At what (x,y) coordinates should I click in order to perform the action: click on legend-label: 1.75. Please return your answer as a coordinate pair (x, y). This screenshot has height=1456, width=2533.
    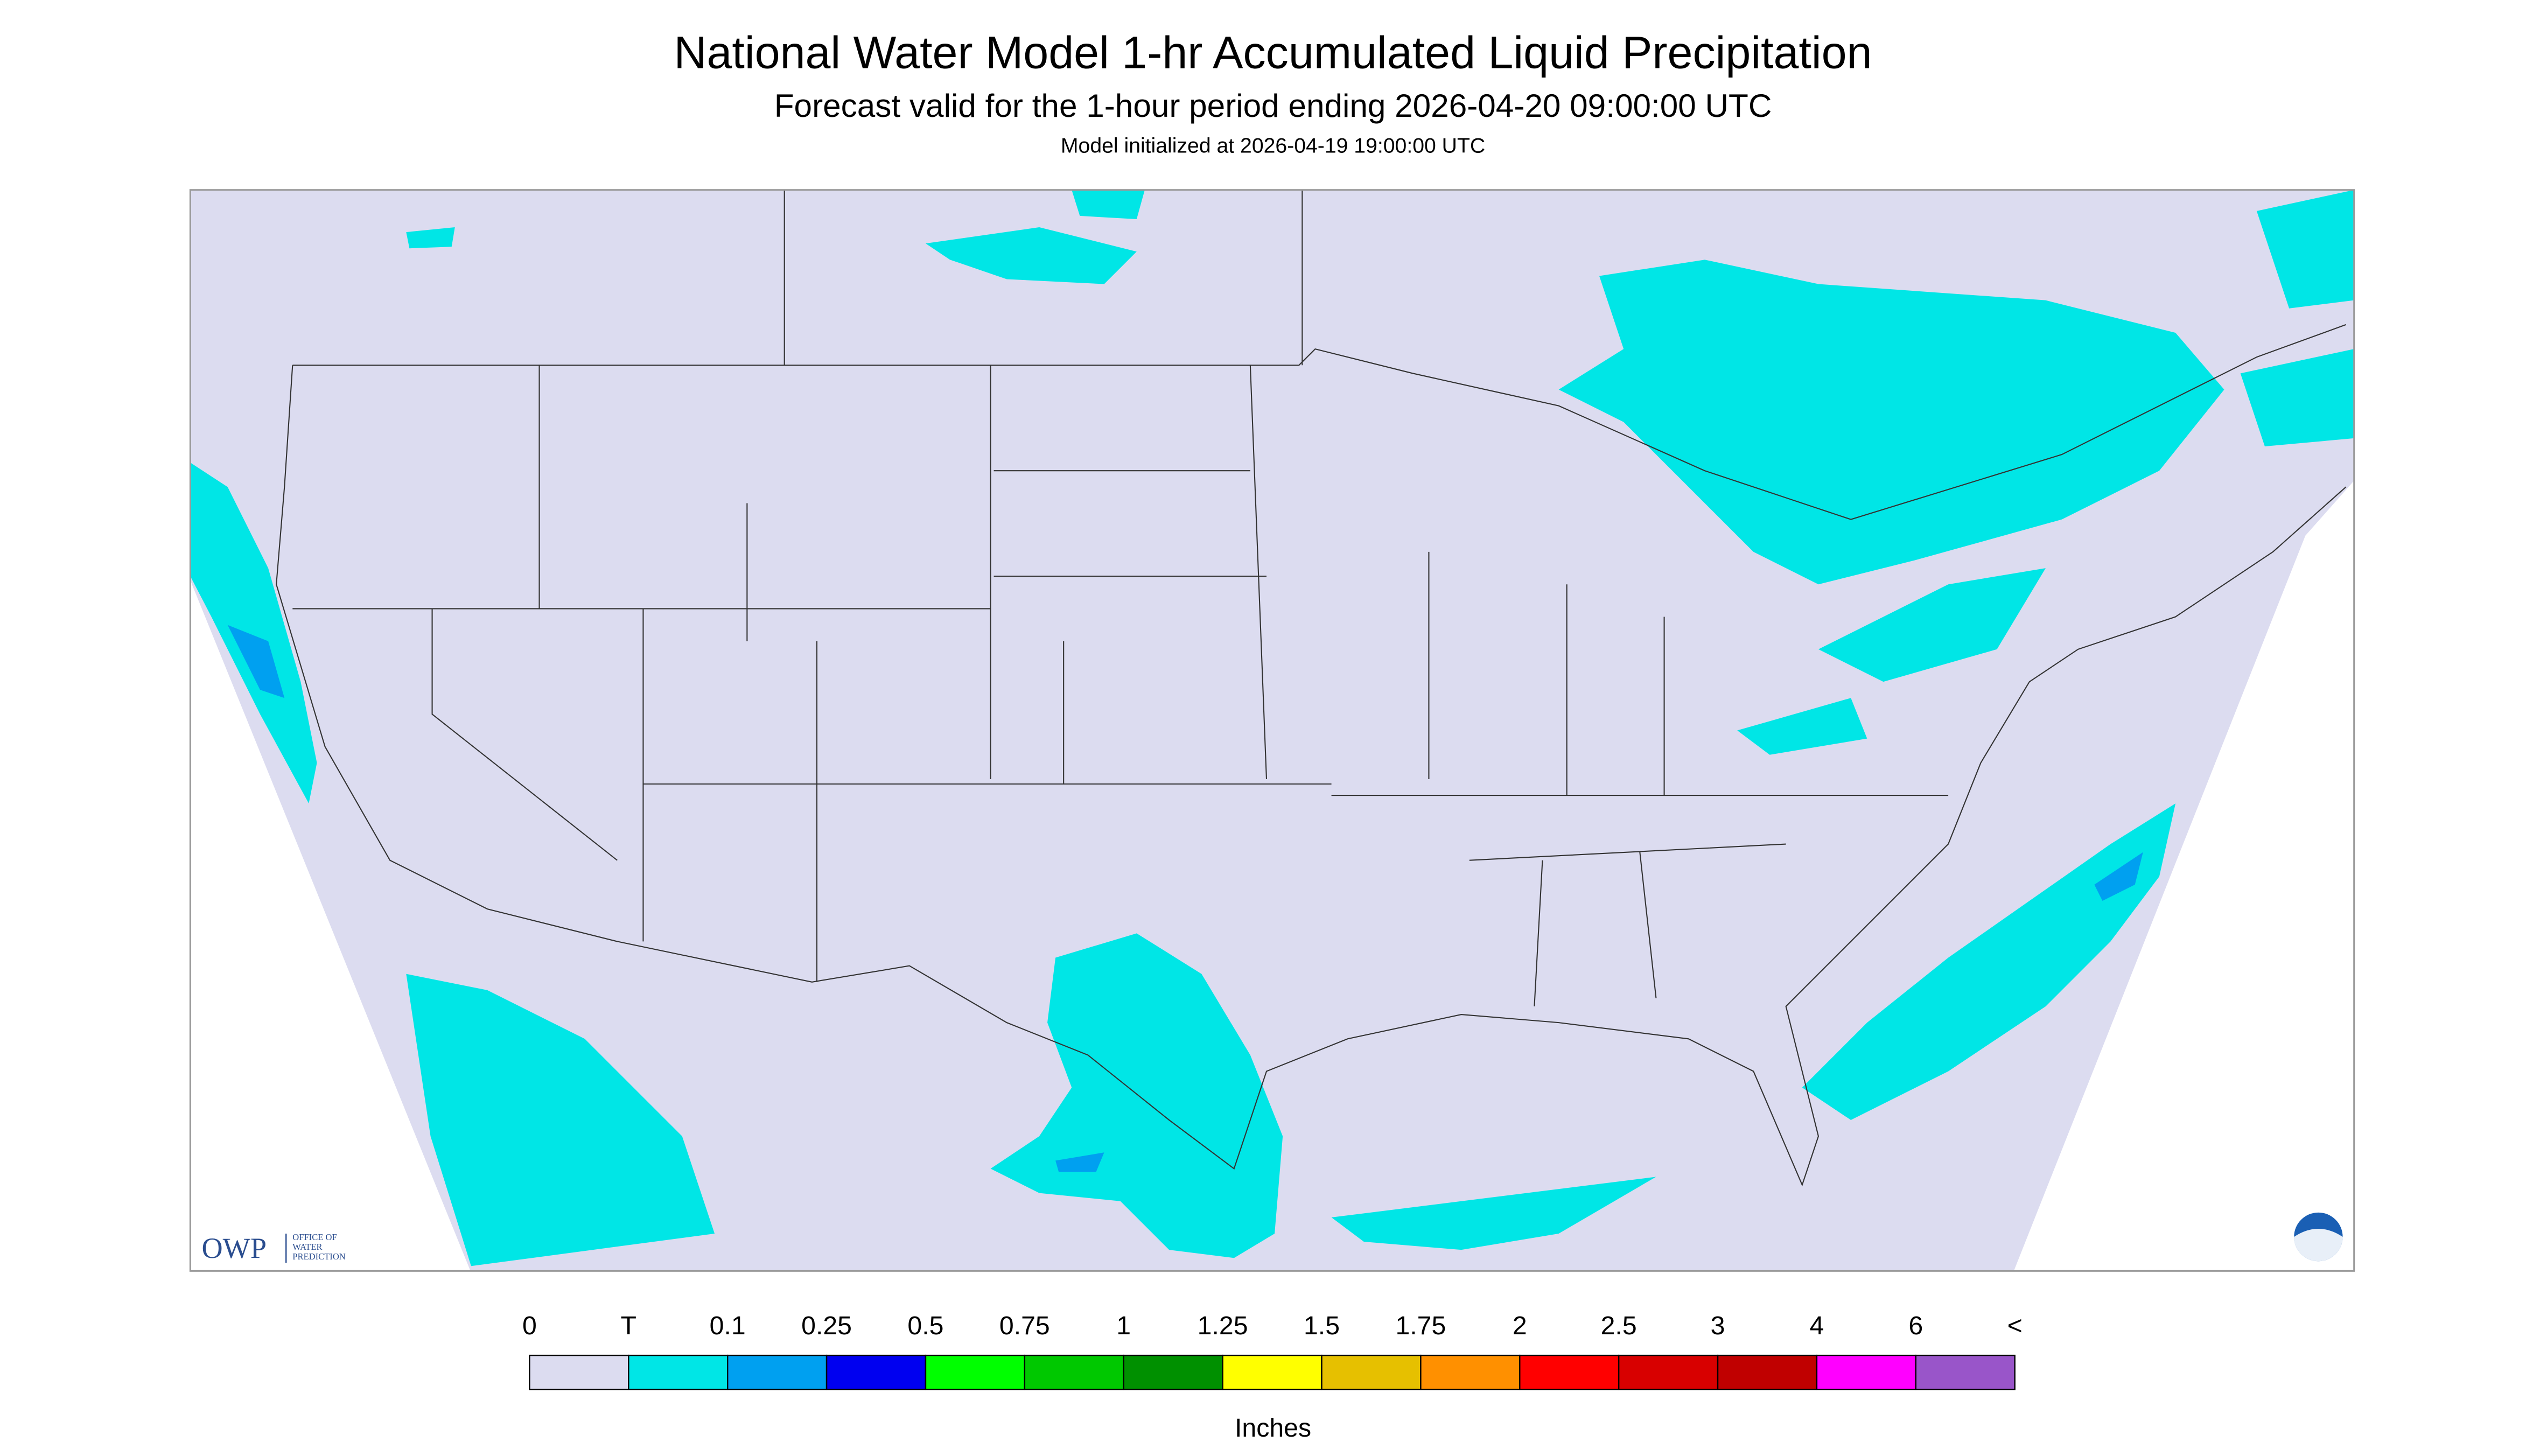
    Looking at the image, I should click on (1421, 1325).